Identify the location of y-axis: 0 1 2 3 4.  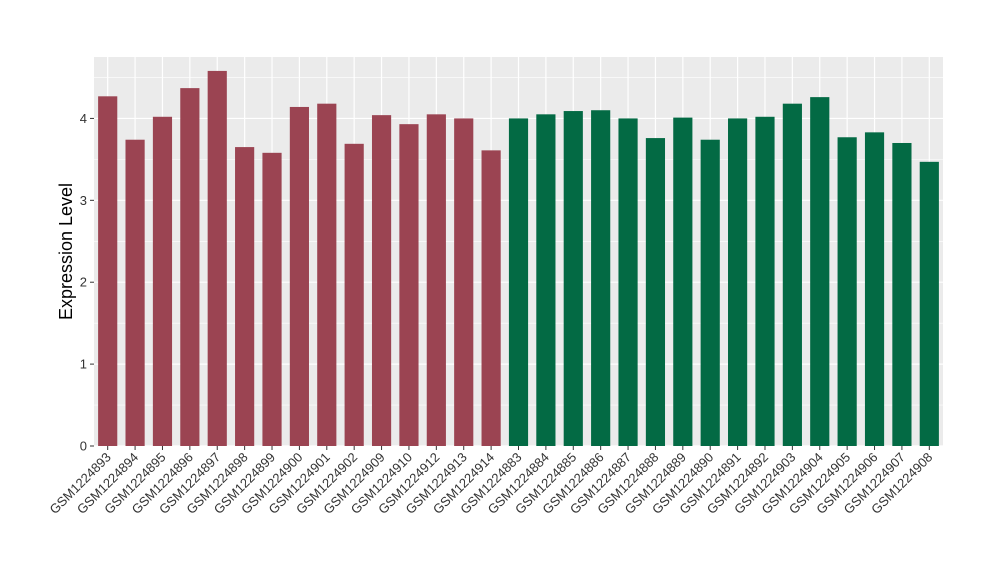
(87, 282).